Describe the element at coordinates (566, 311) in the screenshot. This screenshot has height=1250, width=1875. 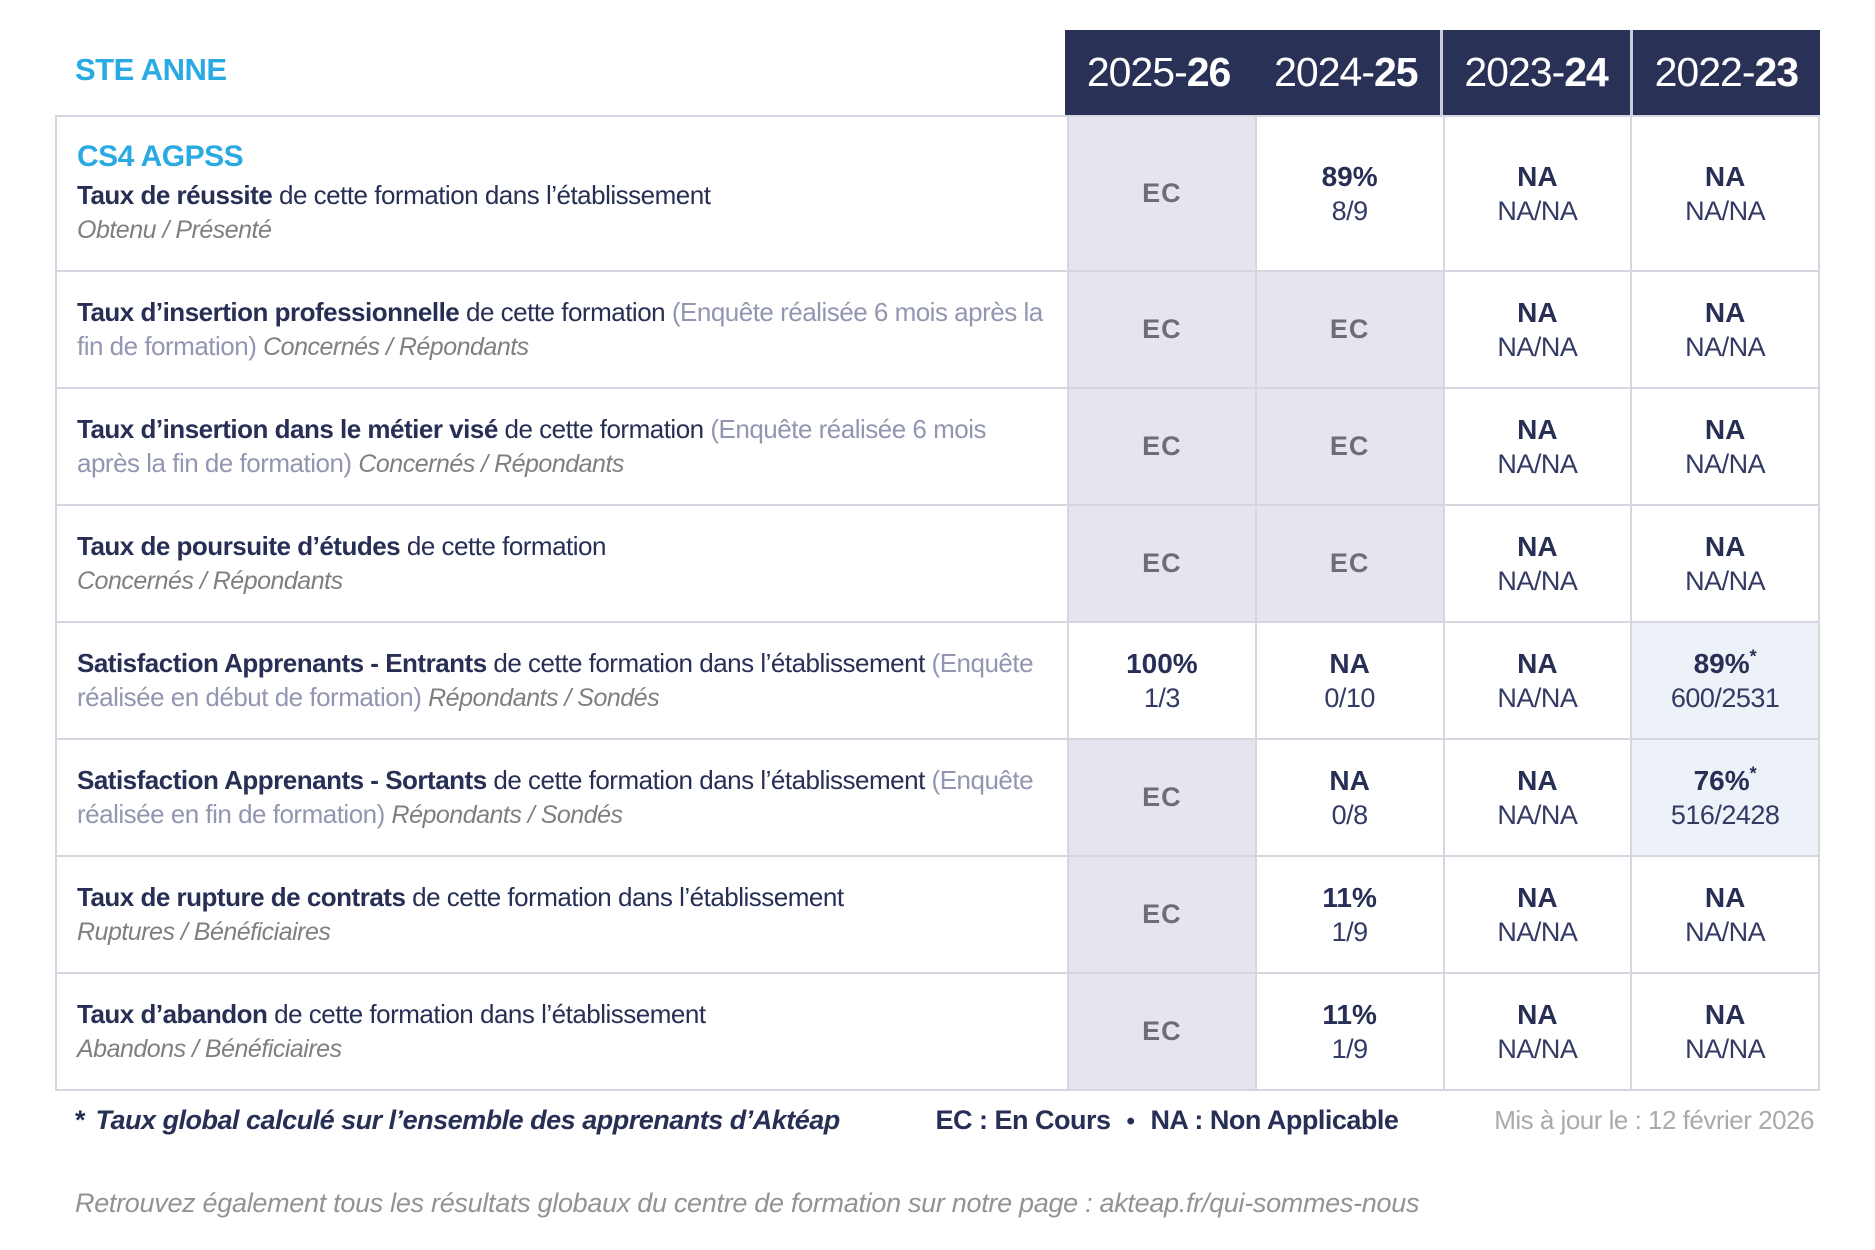
I see `metric-description: de cette formation` at that location.